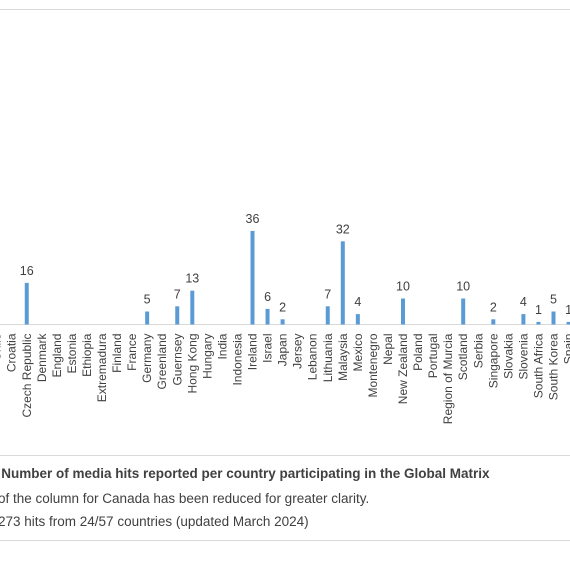 The image size is (570, 565). I want to click on tick-label: New Zealand, so click(403, 369).